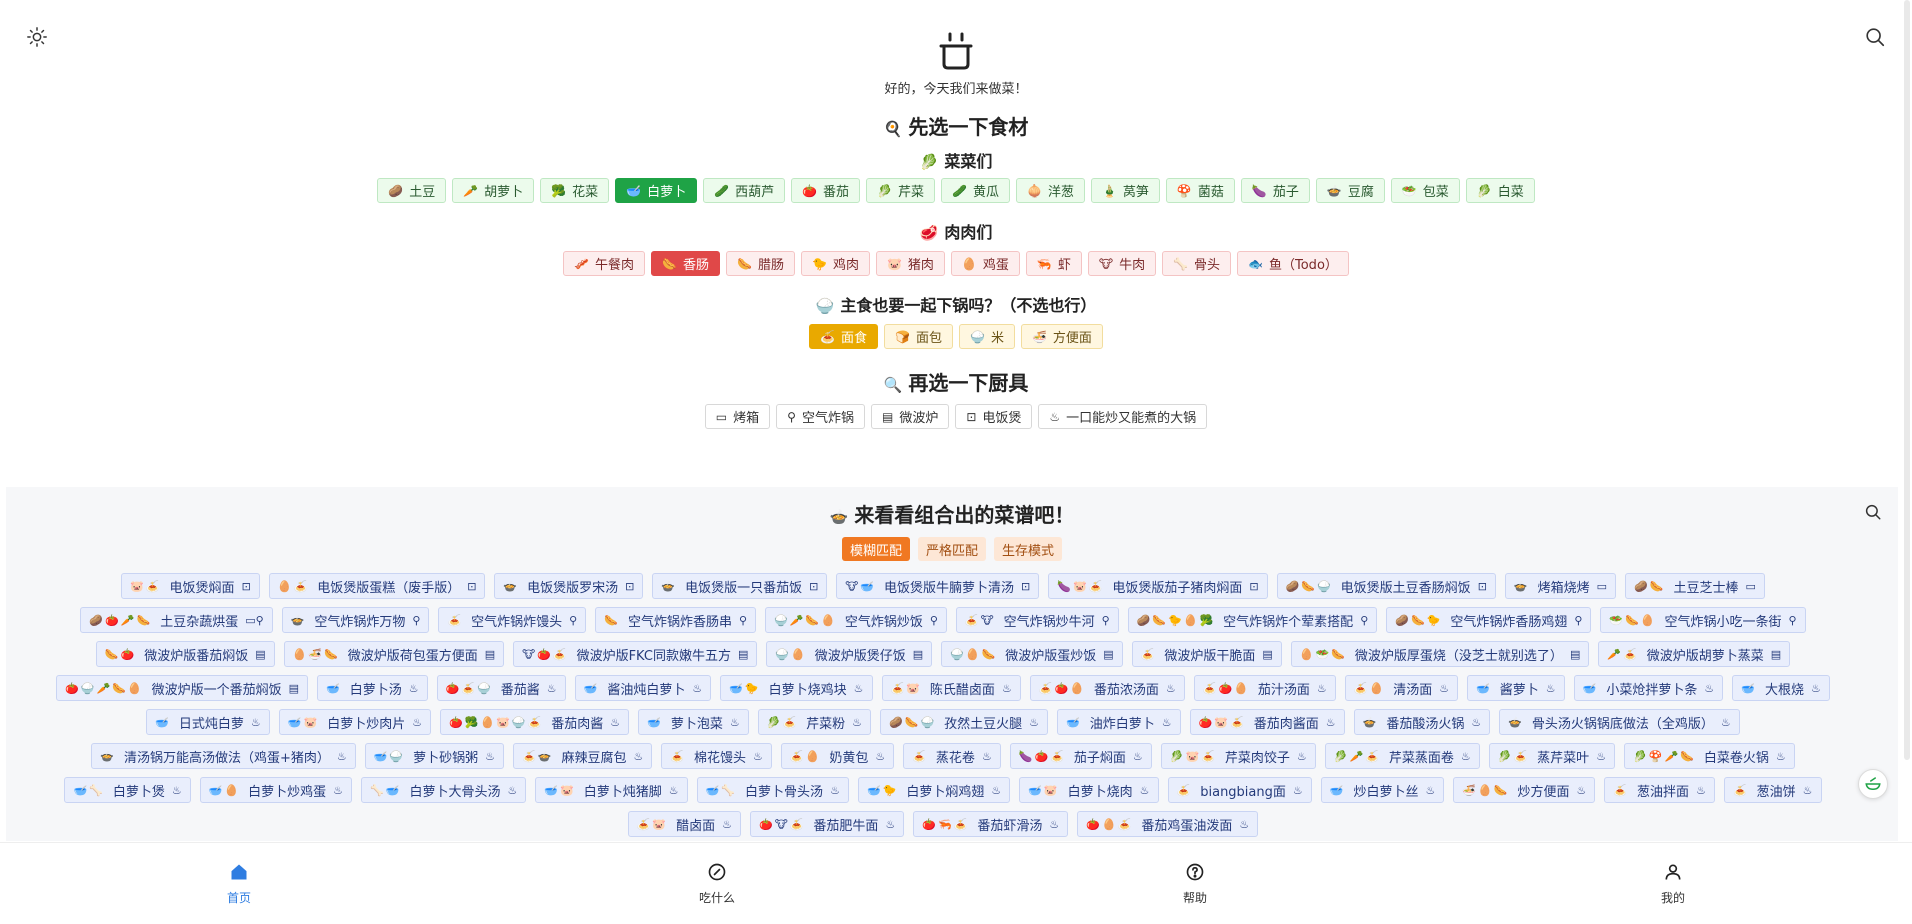  I want to click on tool-tag: ⚲ 空气炸锅, so click(820, 416).